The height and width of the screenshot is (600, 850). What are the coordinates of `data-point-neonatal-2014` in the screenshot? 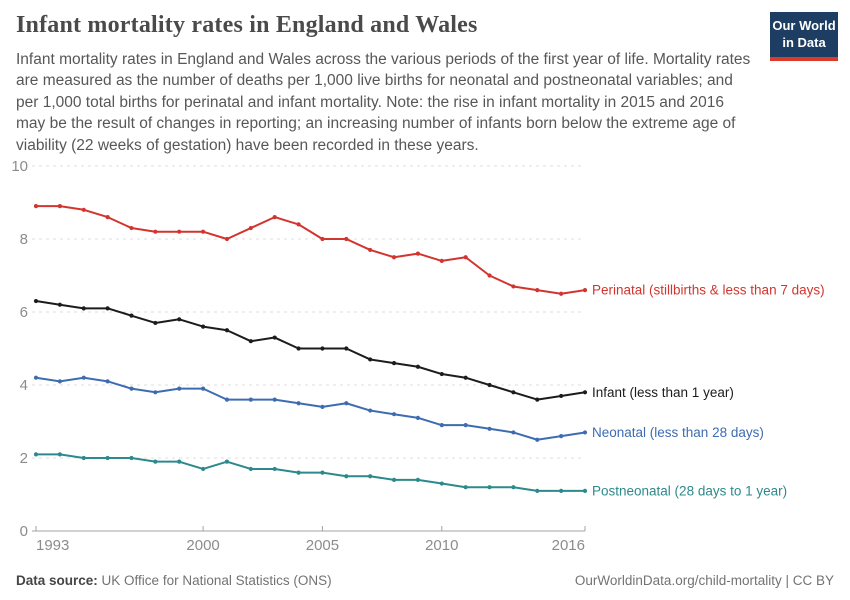 It's located at (537, 439).